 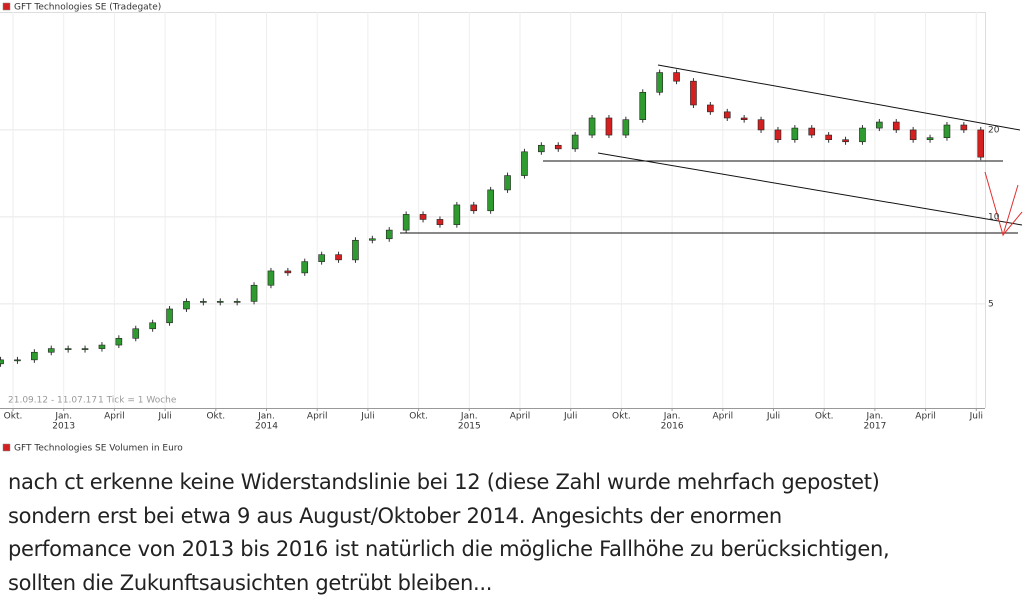 What do you see at coordinates (991, 304) in the screenshot?
I see `y-tick-label: 5` at bounding box center [991, 304].